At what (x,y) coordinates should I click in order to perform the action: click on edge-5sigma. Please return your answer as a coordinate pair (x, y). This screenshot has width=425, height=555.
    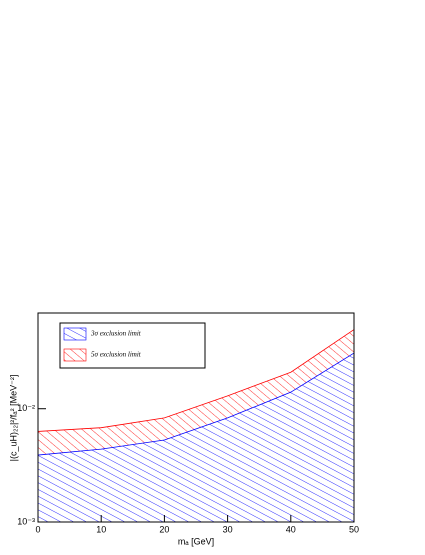
    Looking at the image, I should click on (196, 380).